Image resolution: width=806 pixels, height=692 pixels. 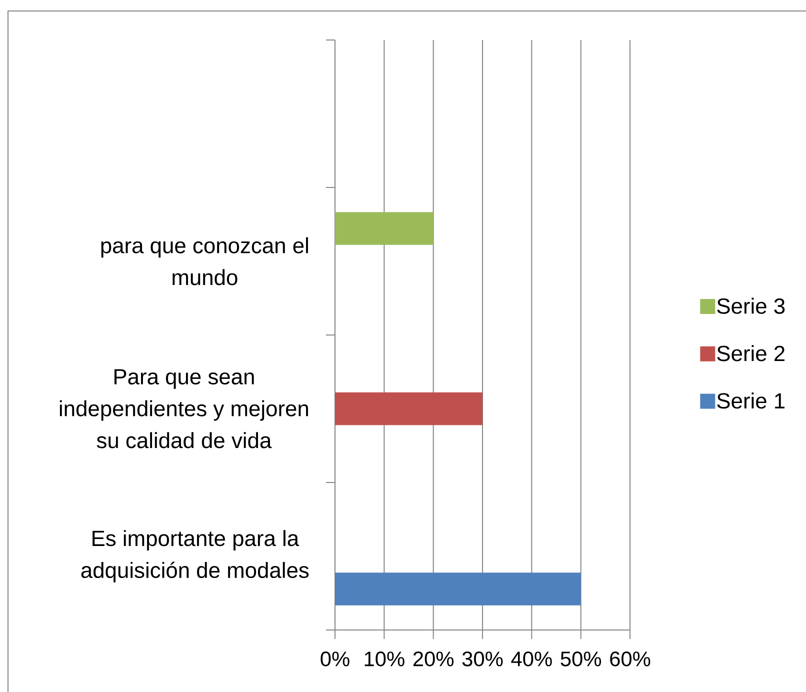 What do you see at coordinates (482, 659) in the screenshot?
I see `x-tick-label: 30%` at bounding box center [482, 659].